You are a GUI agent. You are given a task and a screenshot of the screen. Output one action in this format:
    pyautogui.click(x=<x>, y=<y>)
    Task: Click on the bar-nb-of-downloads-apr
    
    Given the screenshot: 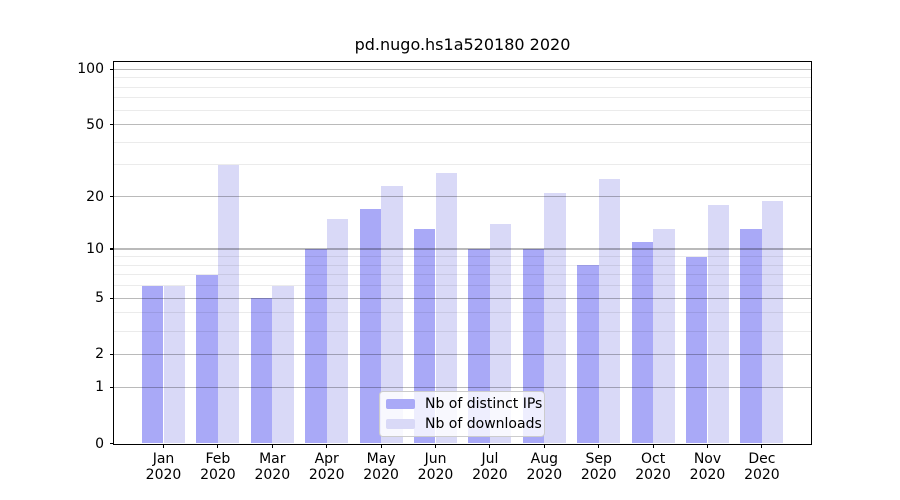 What is the action you would take?
    pyautogui.click(x=337, y=331)
    